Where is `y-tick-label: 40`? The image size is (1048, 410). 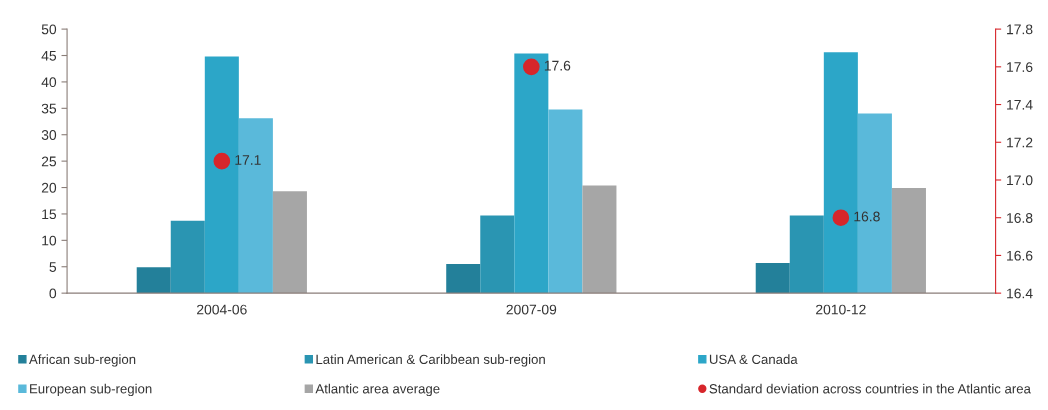
y-tick-label: 40 is located at coordinates (49, 82).